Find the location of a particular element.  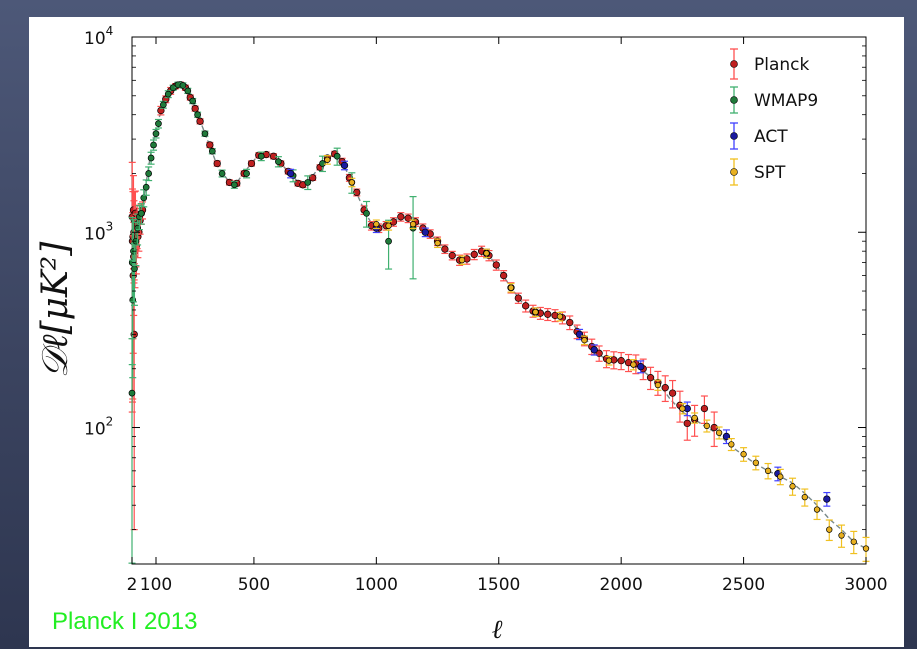

legend-planck-marker is located at coordinates (734, 64).